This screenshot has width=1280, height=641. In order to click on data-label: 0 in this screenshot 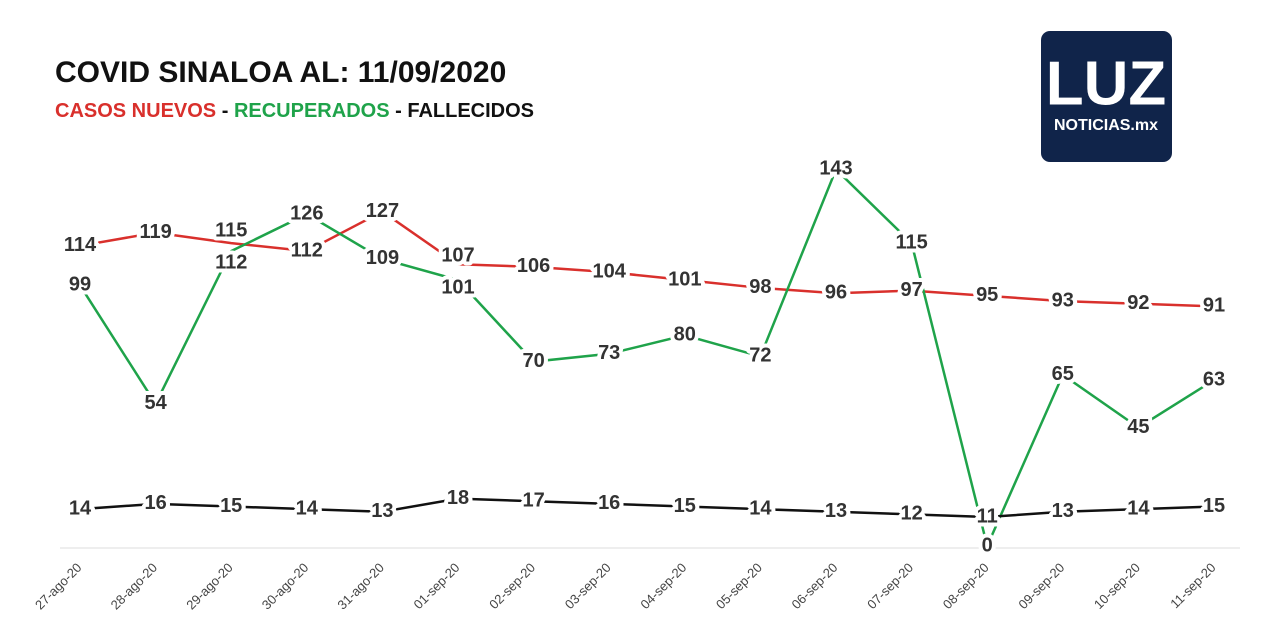, I will do `click(987, 545)`.